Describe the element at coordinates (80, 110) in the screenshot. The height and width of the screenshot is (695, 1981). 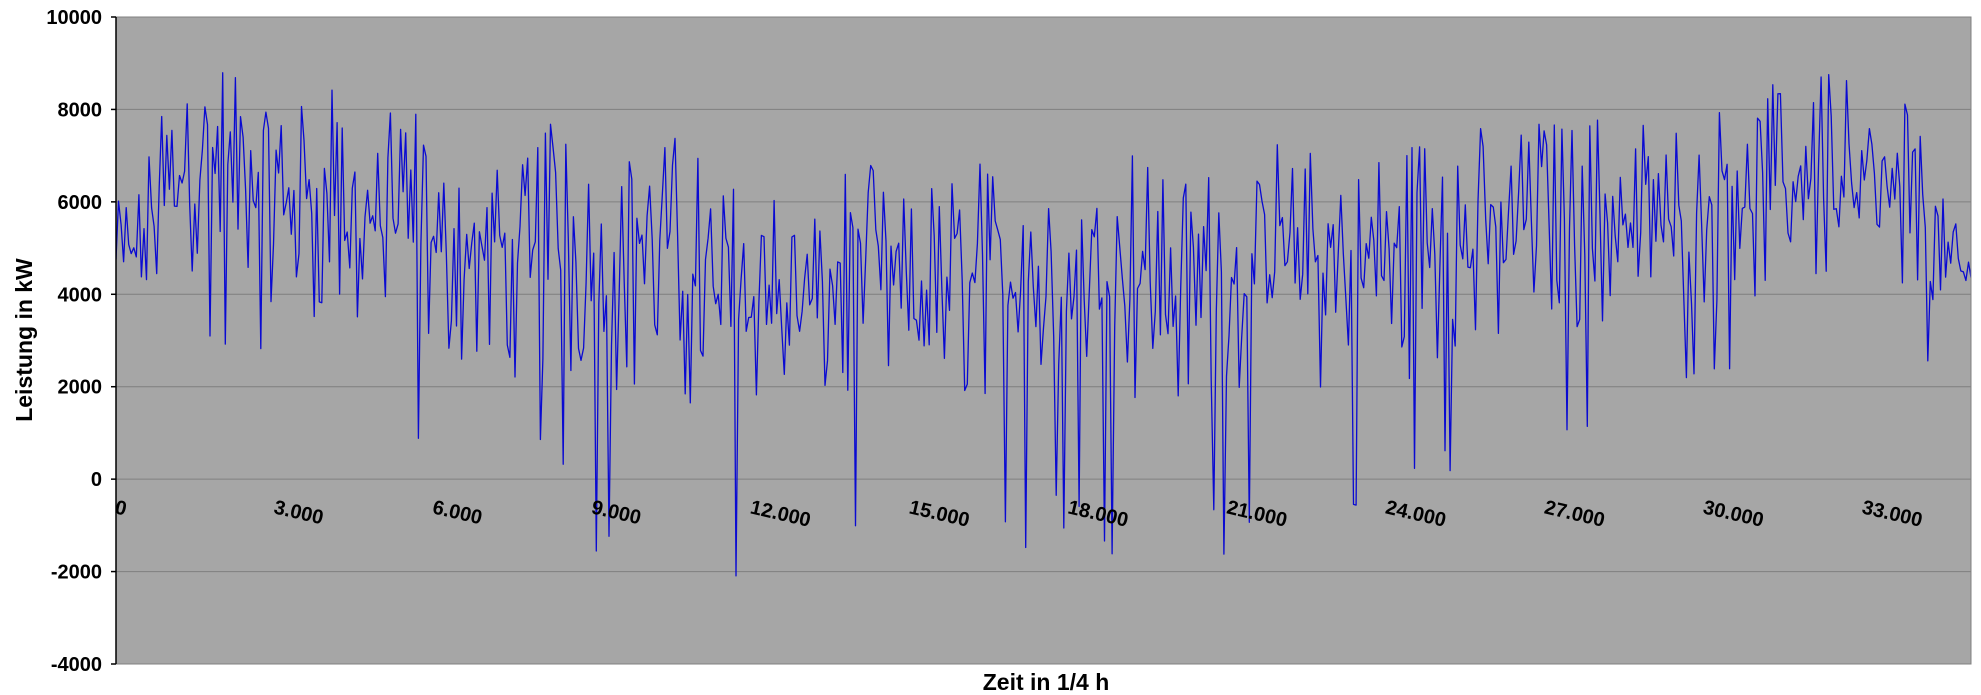
I see `y-tick-label: 8000` at that location.